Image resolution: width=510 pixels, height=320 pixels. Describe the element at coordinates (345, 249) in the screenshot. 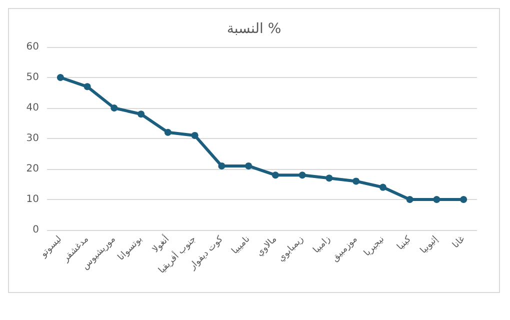

I see `x-tick-label: موزمبيق` at that location.